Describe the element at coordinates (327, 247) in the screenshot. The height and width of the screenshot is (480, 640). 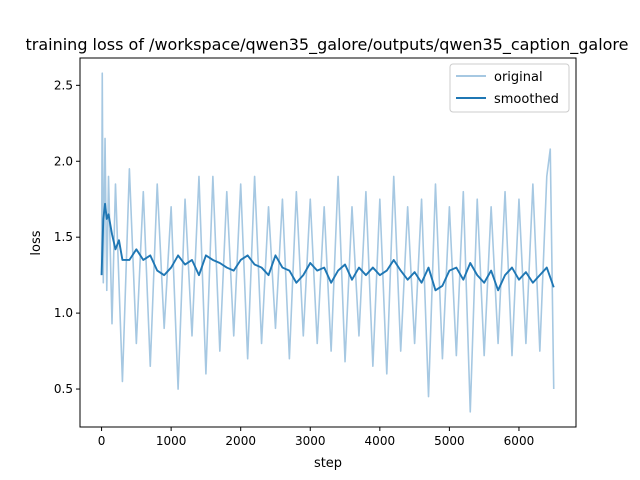
I see `series-line-smoothed` at that location.